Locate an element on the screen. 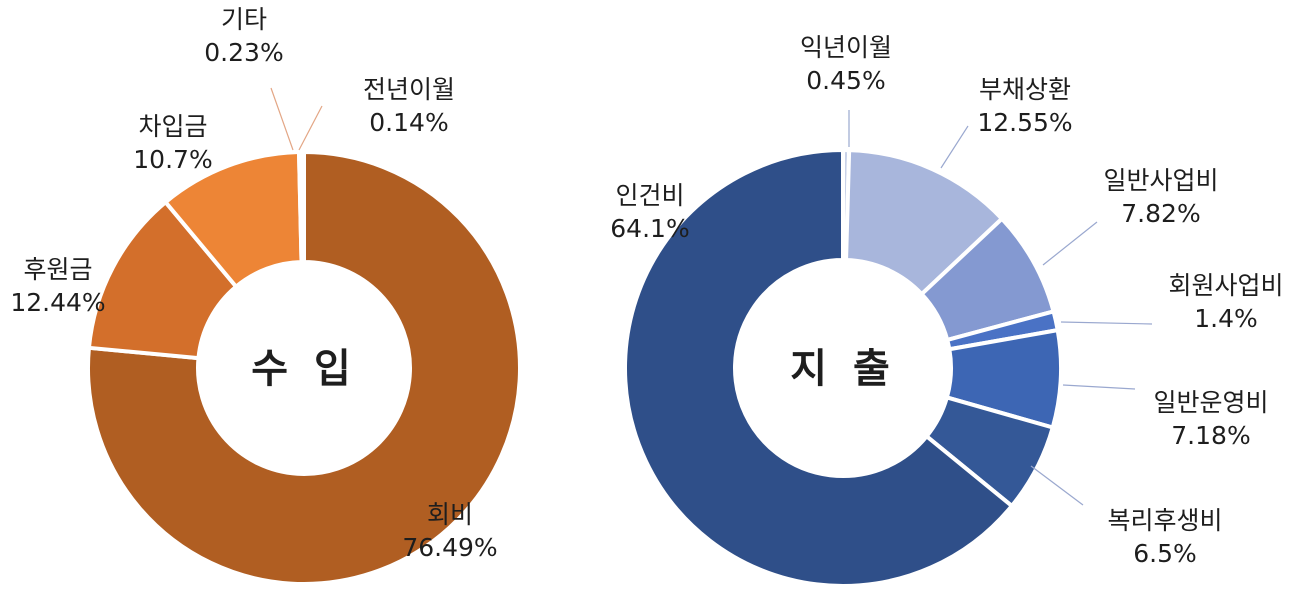 Image resolution: width=1305 pixels, height=592 pixels. slice-value-label: 0.14% is located at coordinates (408, 122).